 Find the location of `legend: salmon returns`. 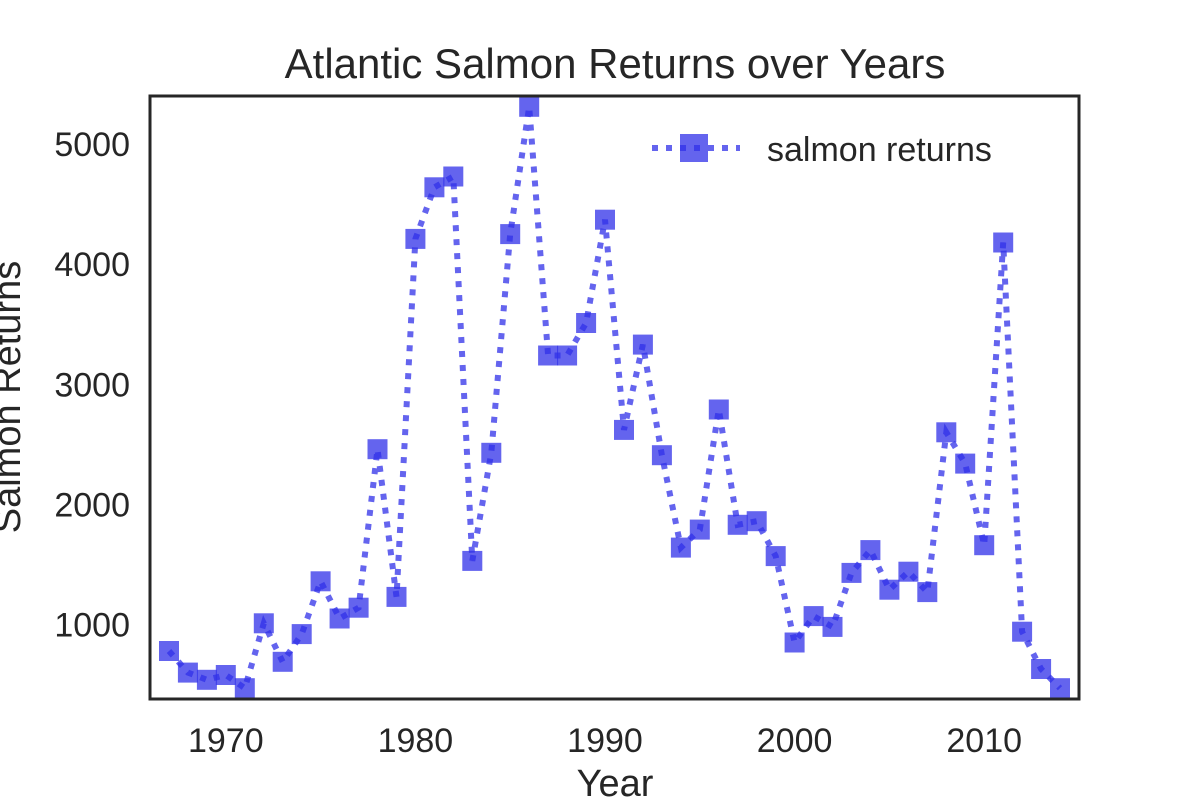

legend: salmon returns is located at coordinates (822, 150).